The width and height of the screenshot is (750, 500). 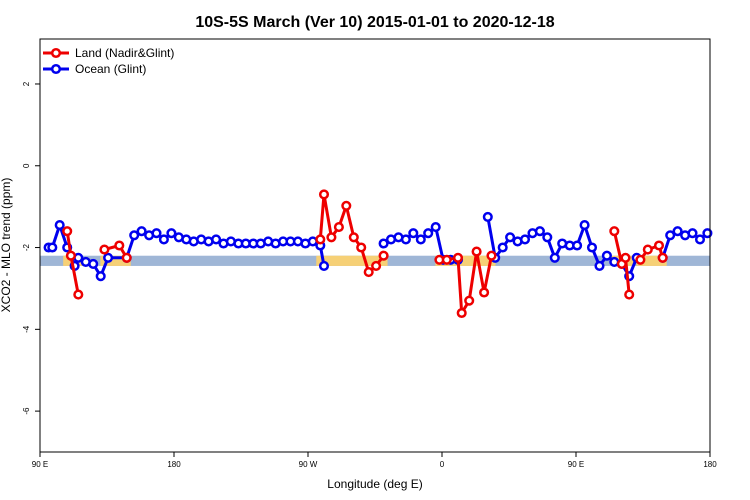 I want to click on legend-ocean-label: Ocean (Glint), so click(x=110, y=69).